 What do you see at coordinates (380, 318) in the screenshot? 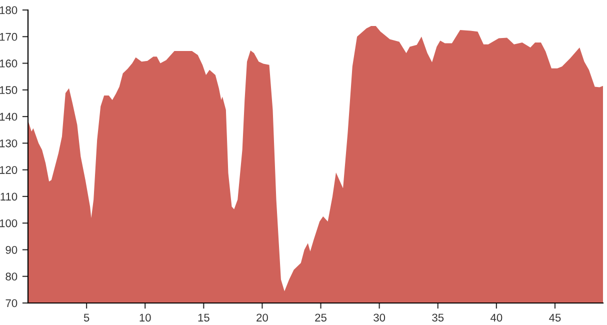
I see `x-tick-label: 30` at bounding box center [380, 318].